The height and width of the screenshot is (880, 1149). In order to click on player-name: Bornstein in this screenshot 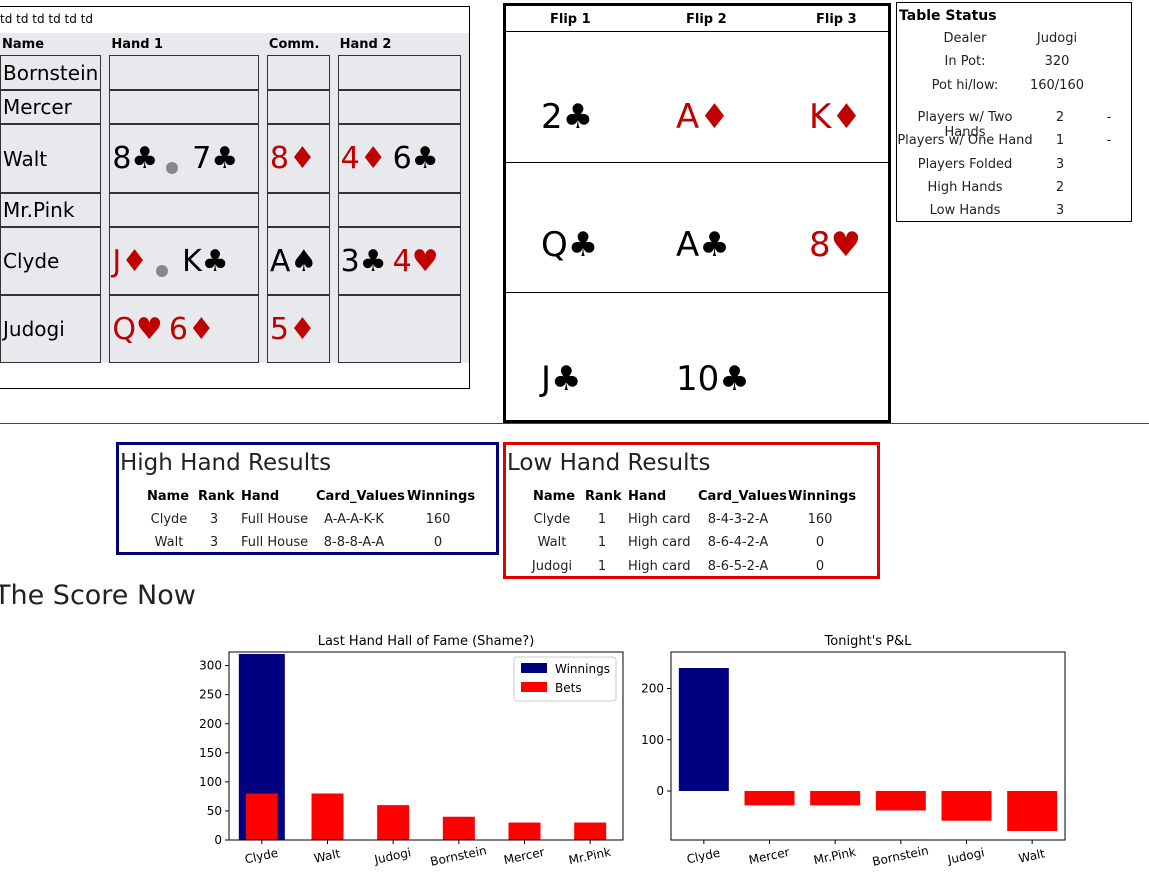, I will do `click(51, 72)`.